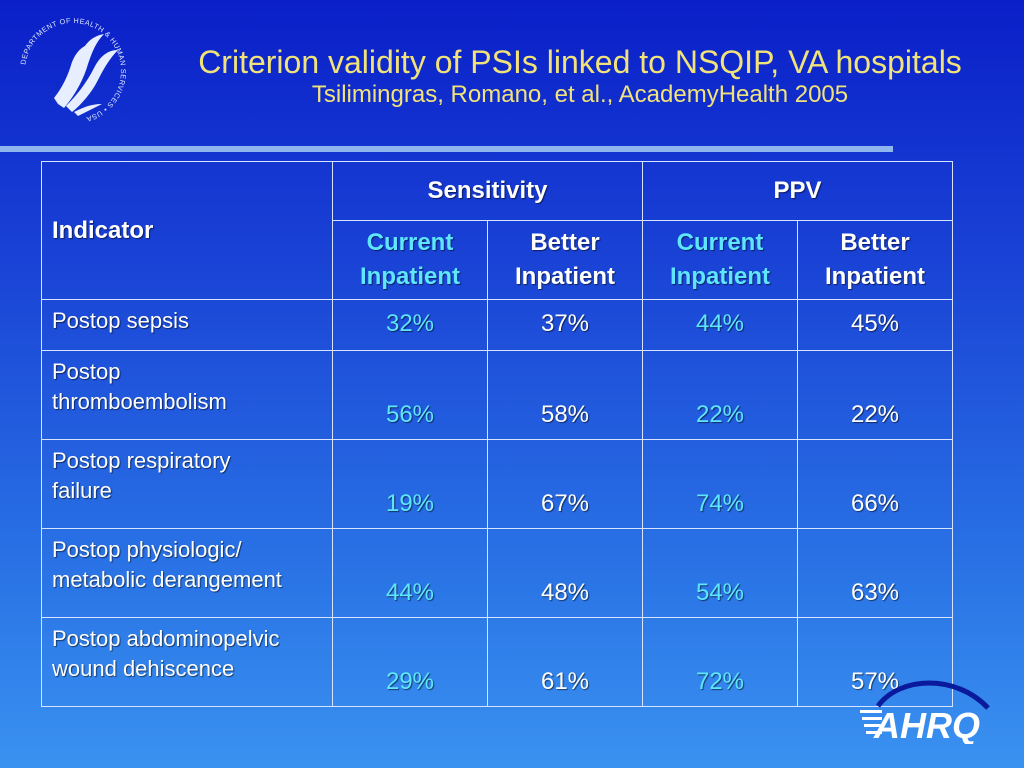 Image resolution: width=1024 pixels, height=768 pixels. Describe the element at coordinates (446, 149) in the screenshot. I see `title-divider` at that location.